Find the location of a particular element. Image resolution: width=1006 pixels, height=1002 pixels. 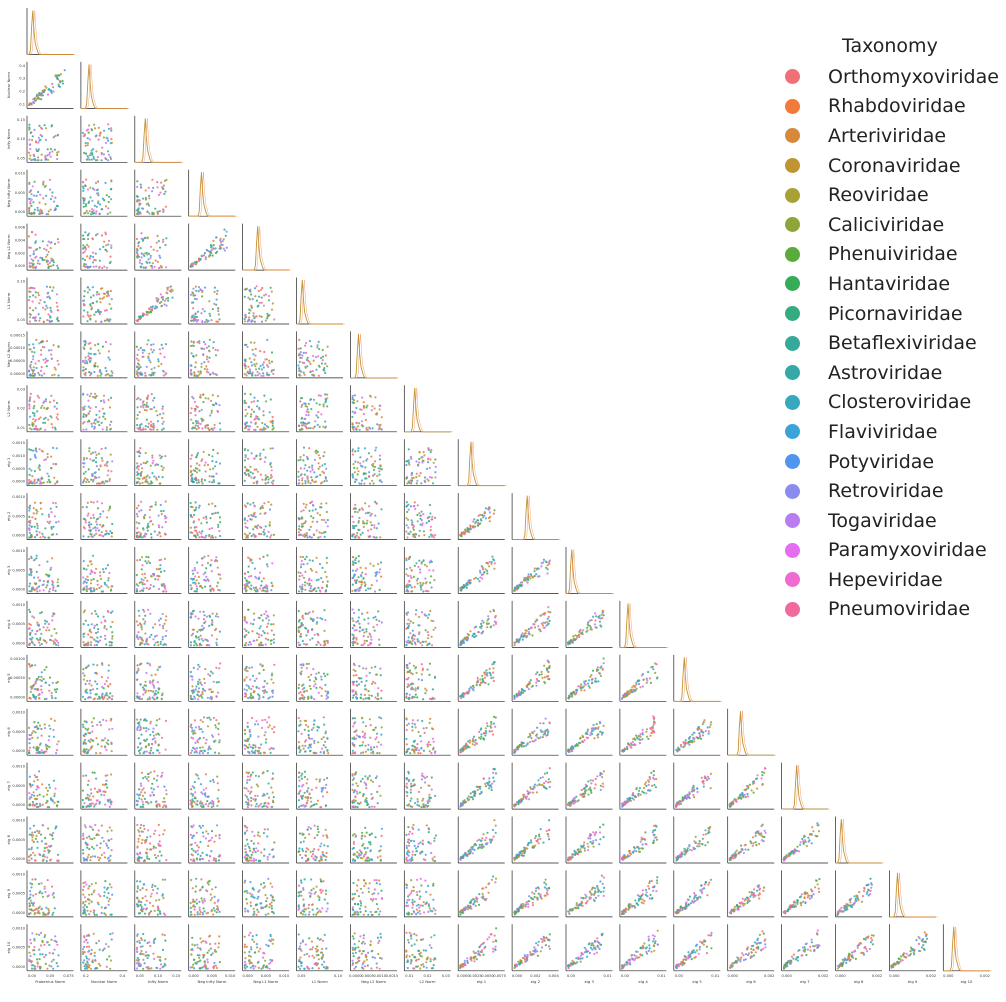

panel-l1-norm-vs-infty-norm is located at coordinates (158, 301).